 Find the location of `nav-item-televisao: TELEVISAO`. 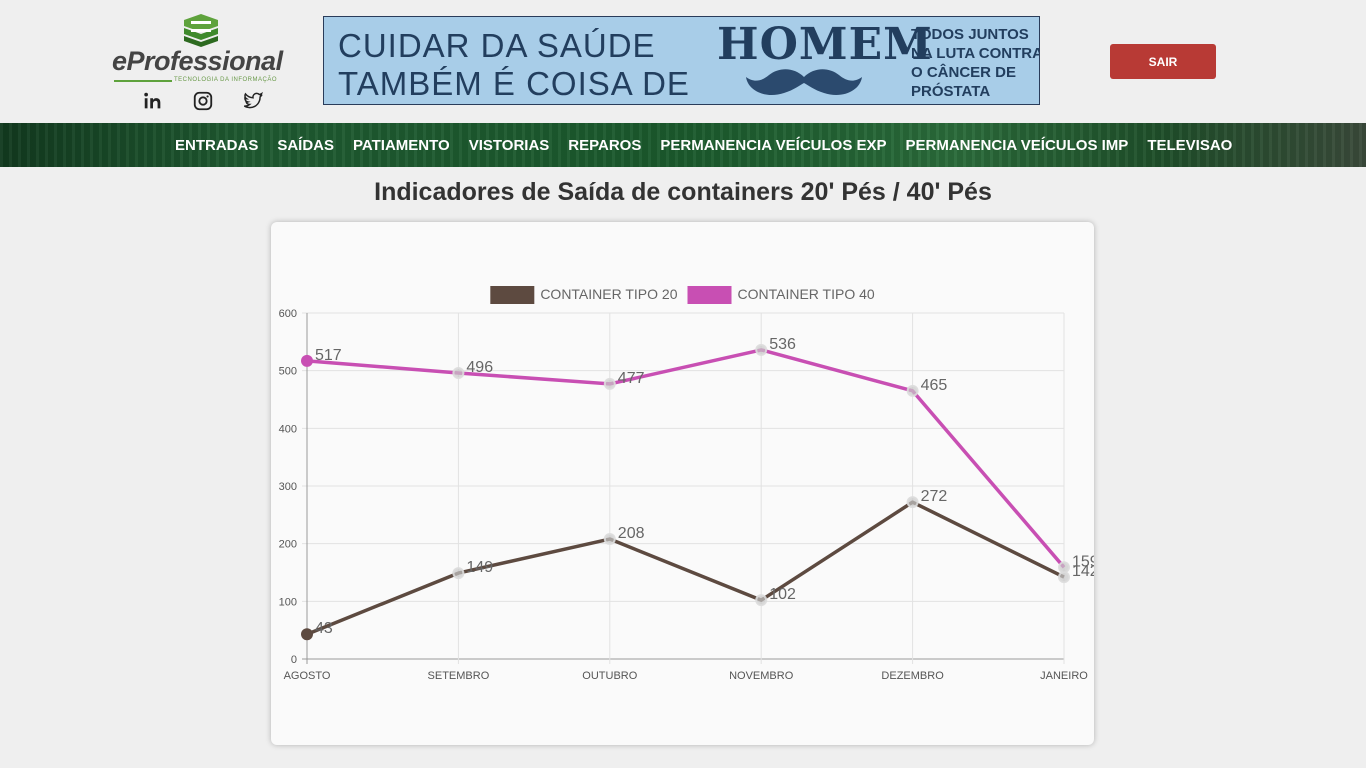

nav-item-televisao: TELEVISAO is located at coordinates (1190, 145).